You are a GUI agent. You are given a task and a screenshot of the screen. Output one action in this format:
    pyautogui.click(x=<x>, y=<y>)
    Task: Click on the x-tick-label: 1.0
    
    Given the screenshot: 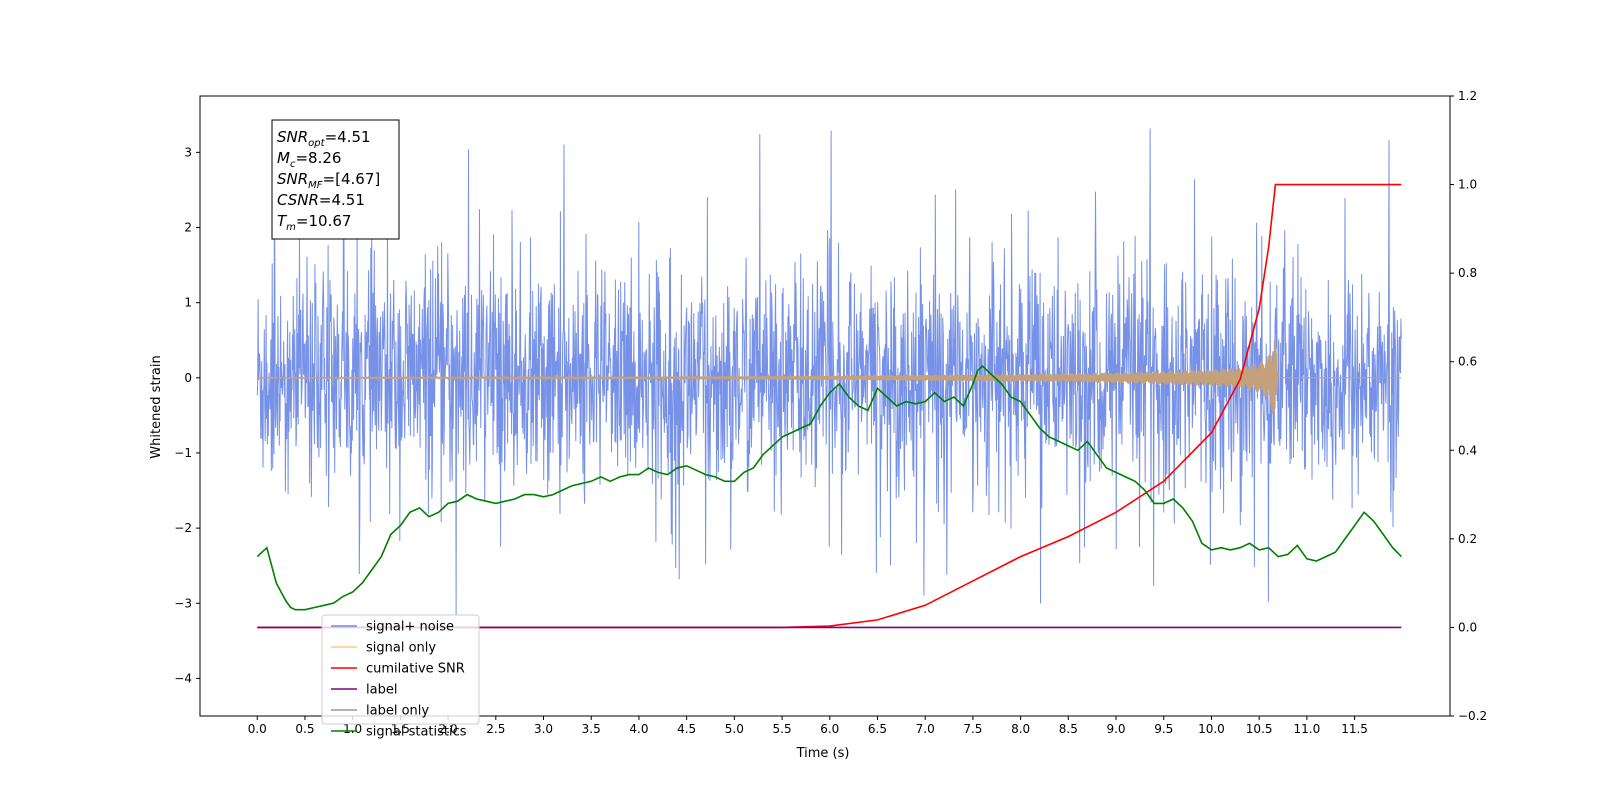 What is the action you would take?
    pyautogui.click(x=352, y=729)
    